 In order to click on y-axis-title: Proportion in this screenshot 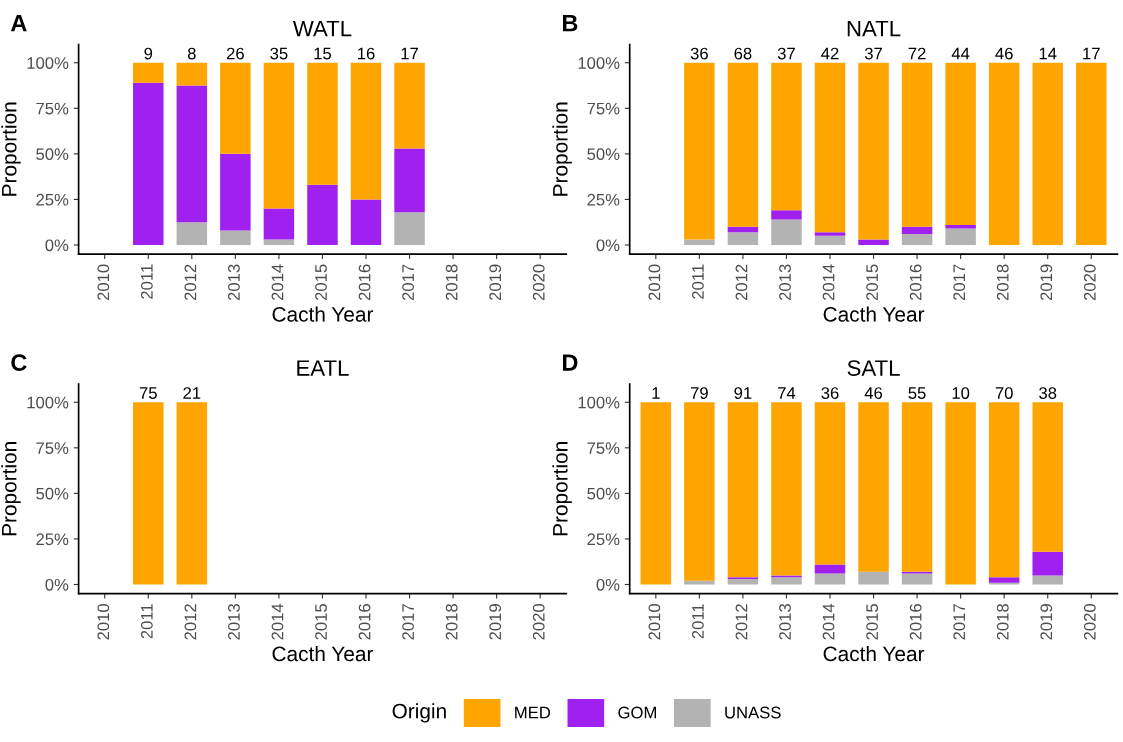, I will do `click(562, 489)`.